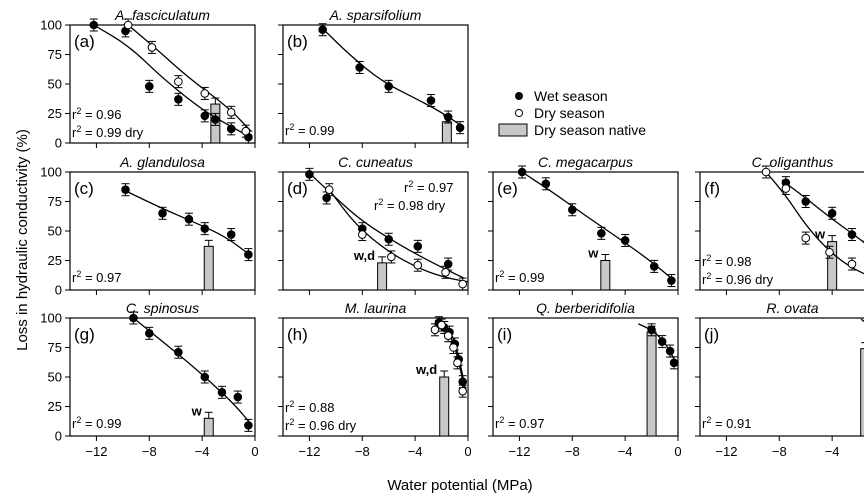  I want to click on panel-title: Q. berberidifolia, so click(585, 308).